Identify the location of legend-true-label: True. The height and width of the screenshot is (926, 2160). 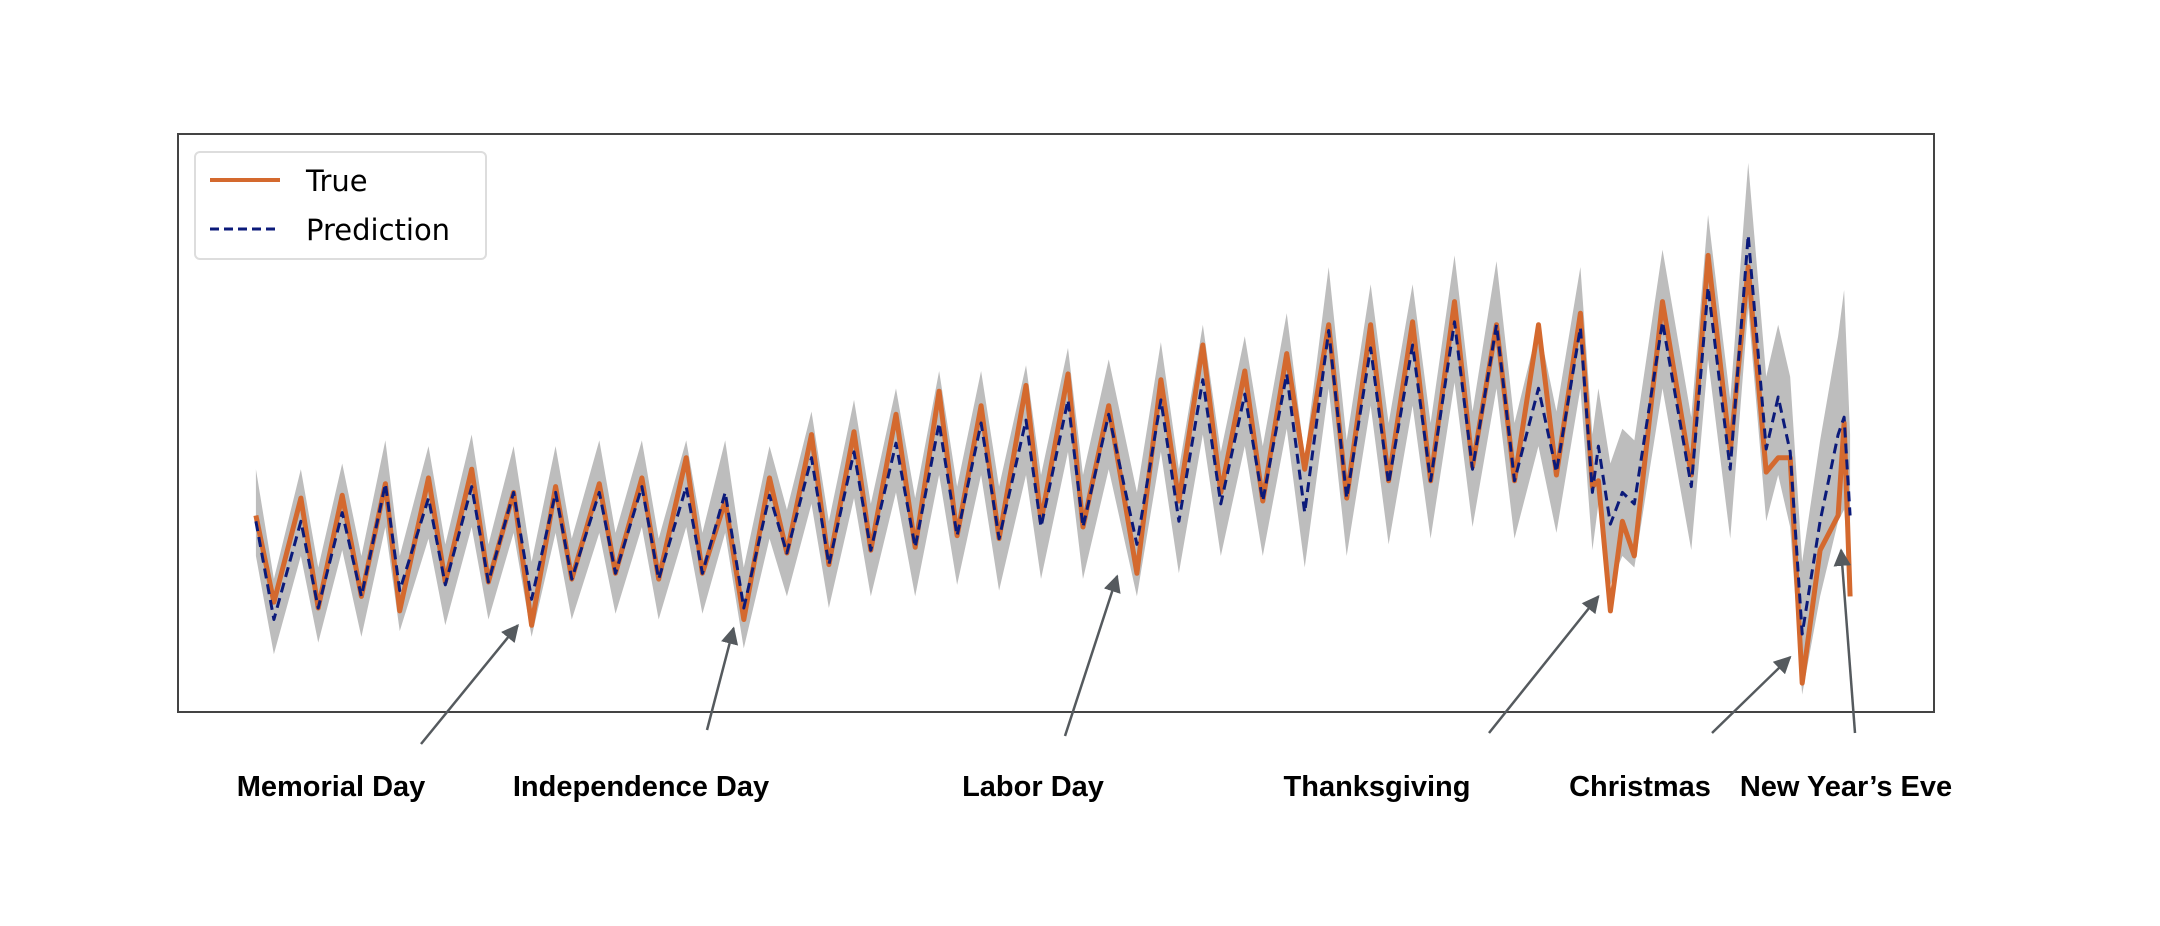
(336, 181).